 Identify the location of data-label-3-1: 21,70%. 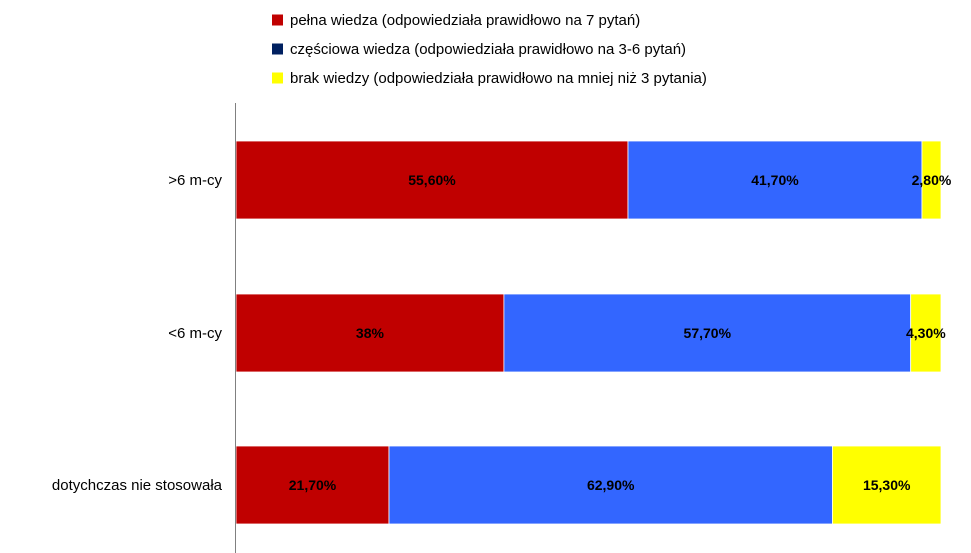
(313, 485).